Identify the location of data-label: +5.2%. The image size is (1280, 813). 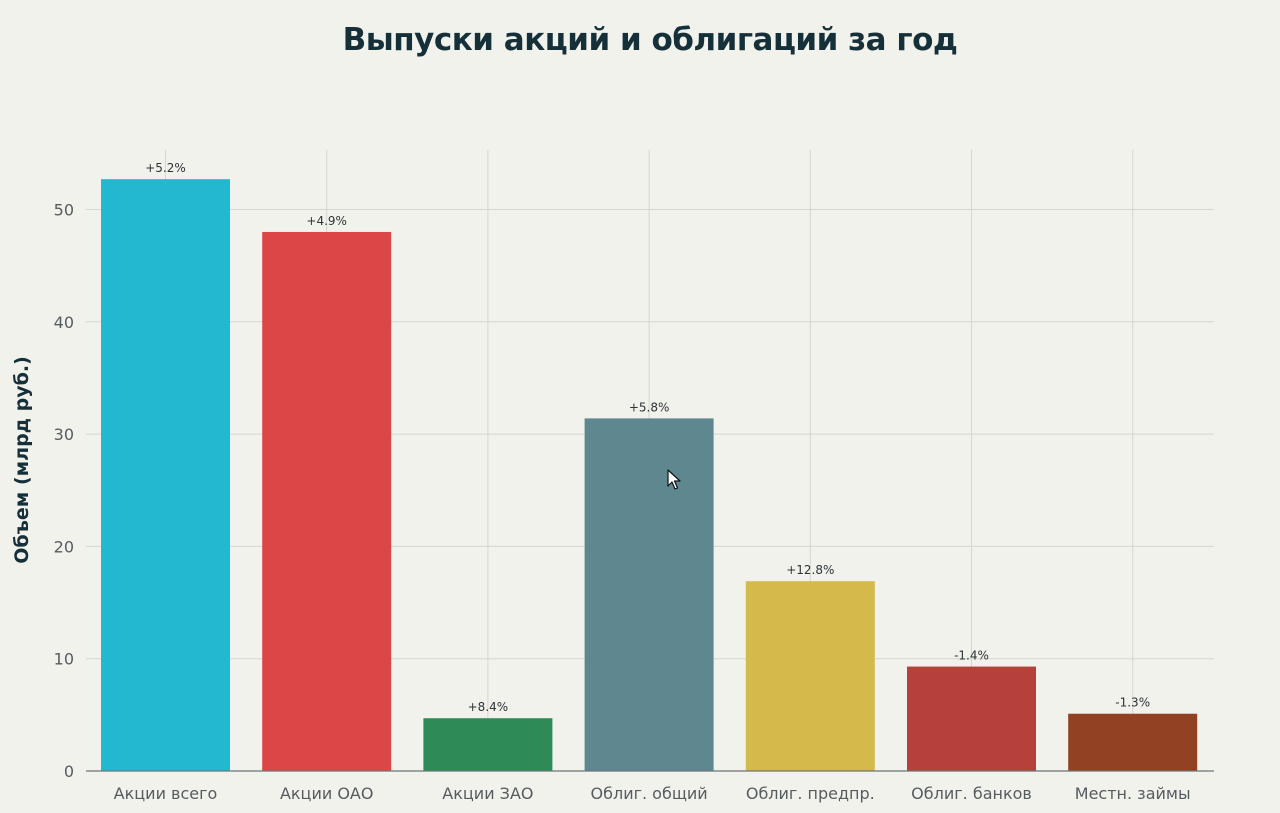
(165, 168).